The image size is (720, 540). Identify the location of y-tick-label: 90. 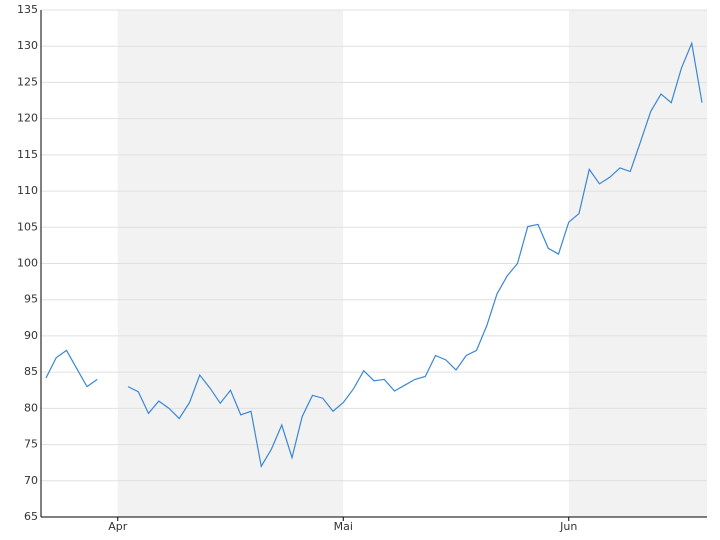
(31, 335).